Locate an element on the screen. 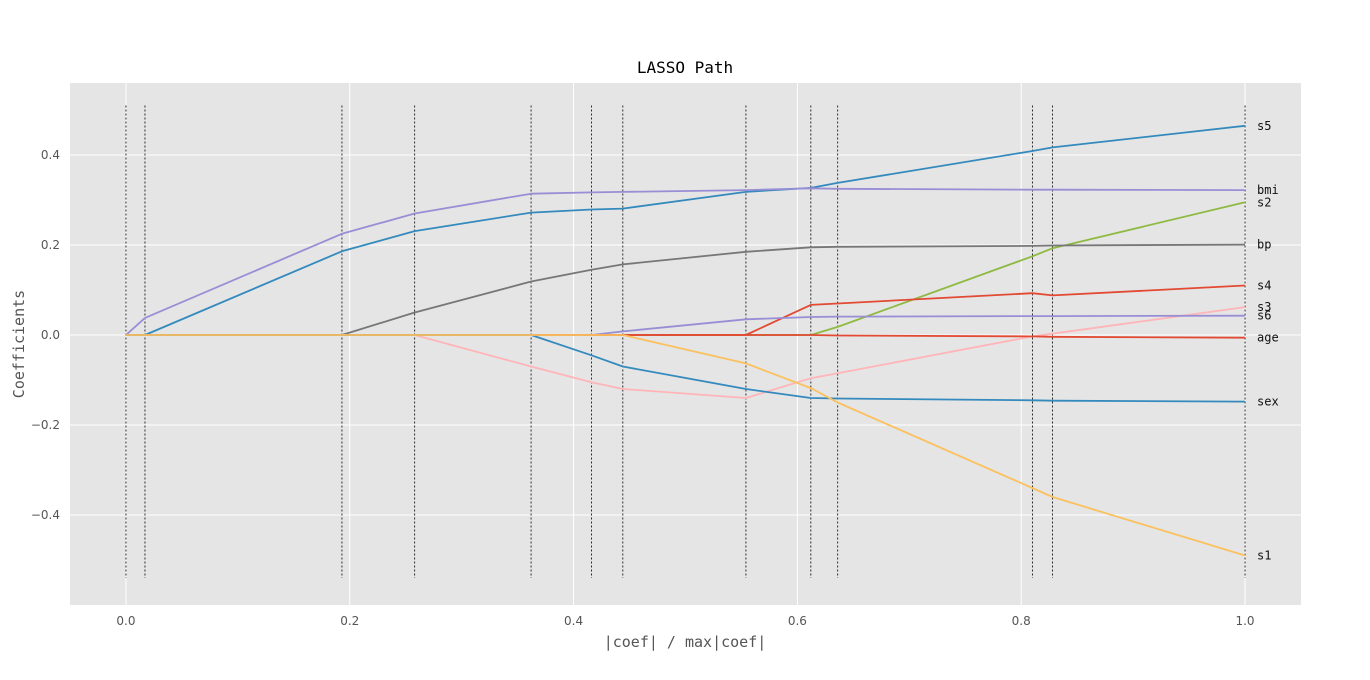  y-tick-label: 0.2 is located at coordinates (50, 245).